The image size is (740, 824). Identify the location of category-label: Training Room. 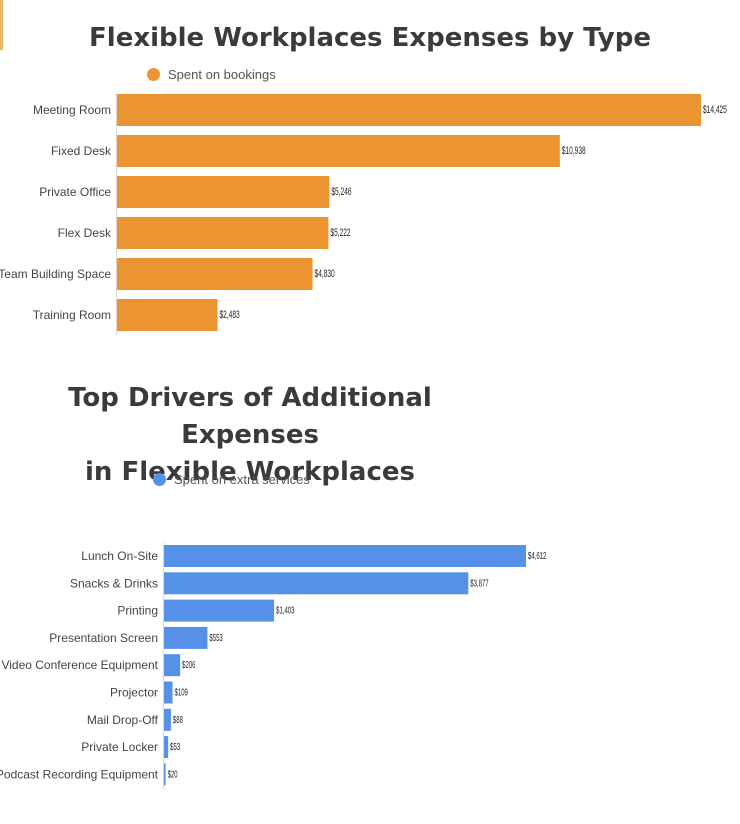
(72, 315).